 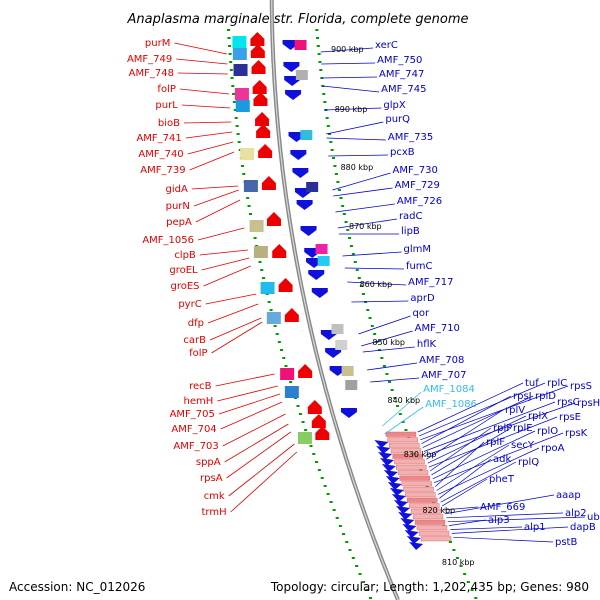 What do you see at coordinates (185, 255) in the screenshot?
I see `left-gene-label: clpB` at bounding box center [185, 255].